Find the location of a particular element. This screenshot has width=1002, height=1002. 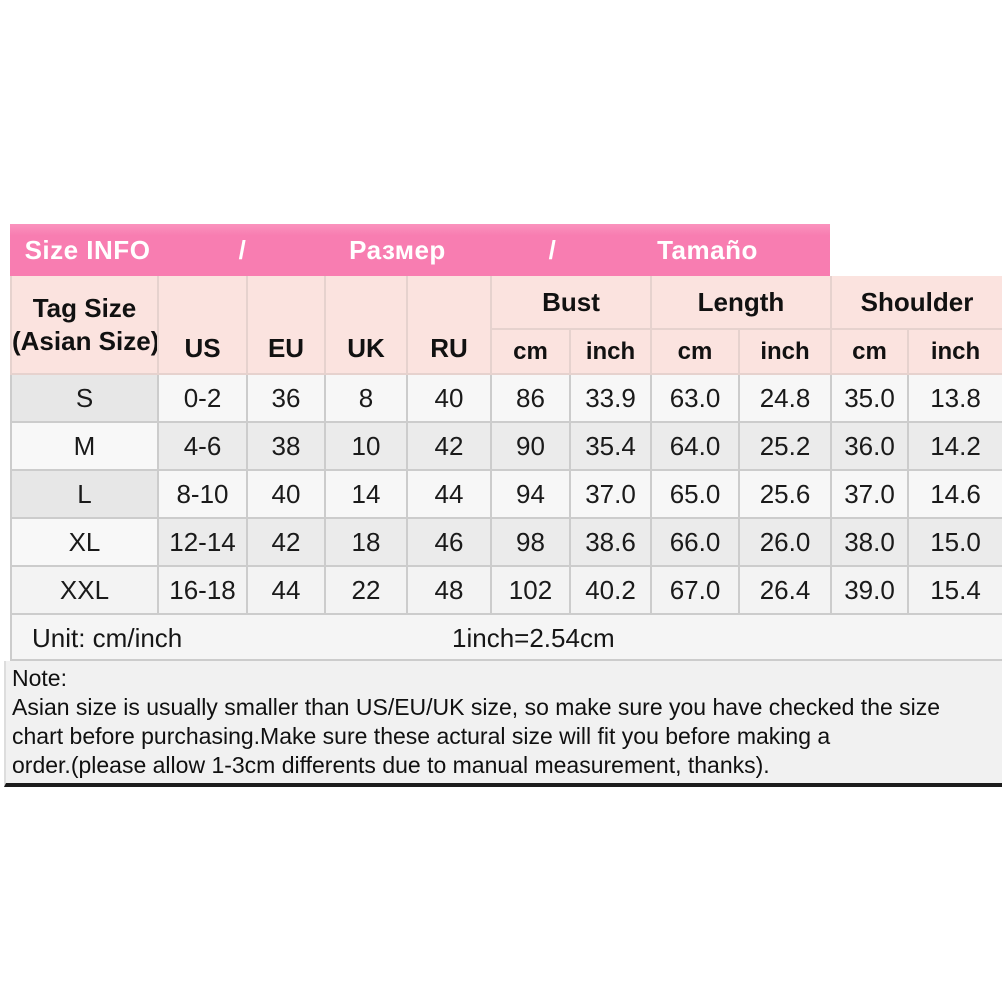

size-value-cell: 12-14 is located at coordinates (202, 542).